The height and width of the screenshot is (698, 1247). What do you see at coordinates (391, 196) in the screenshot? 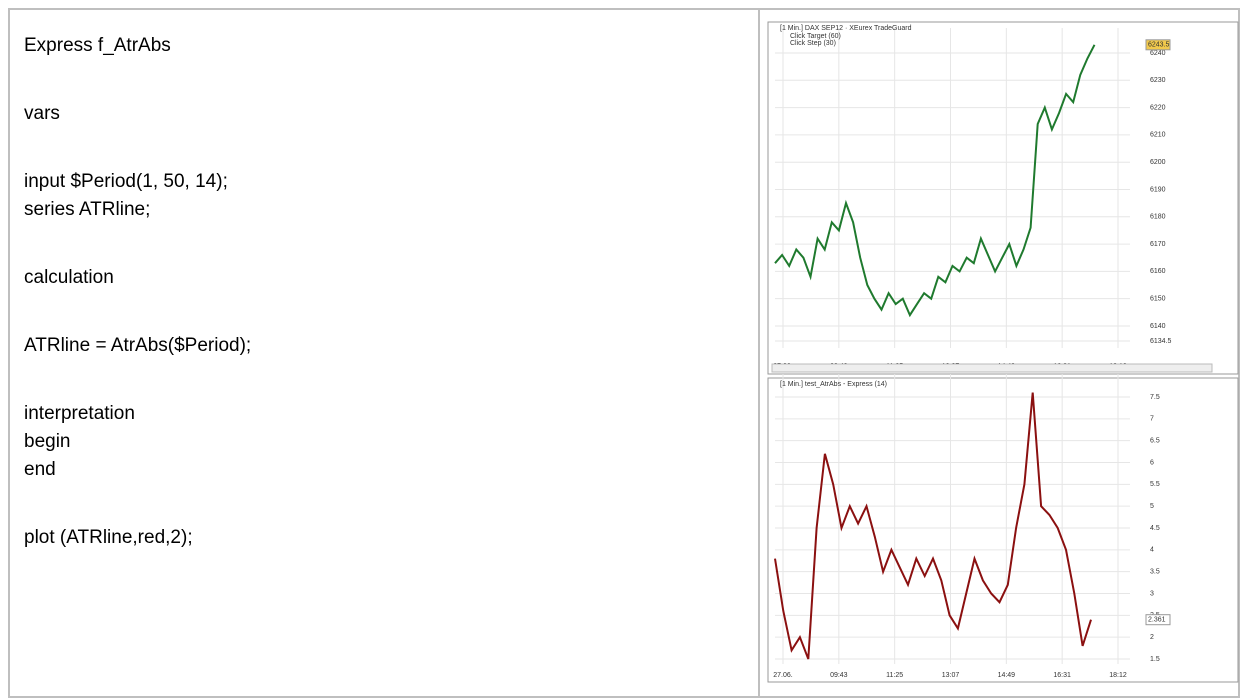
I see `code-paragraph: input $Period(1, 50, 14); series ATRline;` at bounding box center [391, 196].